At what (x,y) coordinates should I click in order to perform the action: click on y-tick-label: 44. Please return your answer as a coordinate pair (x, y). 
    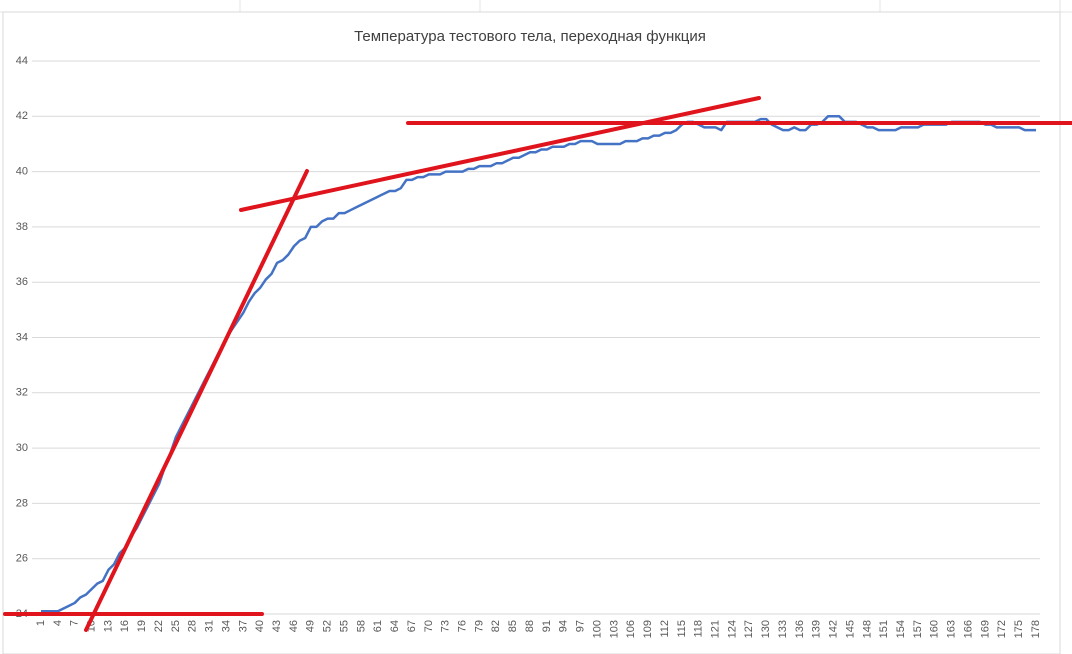
    Looking at the image, I should click on (22, 61).